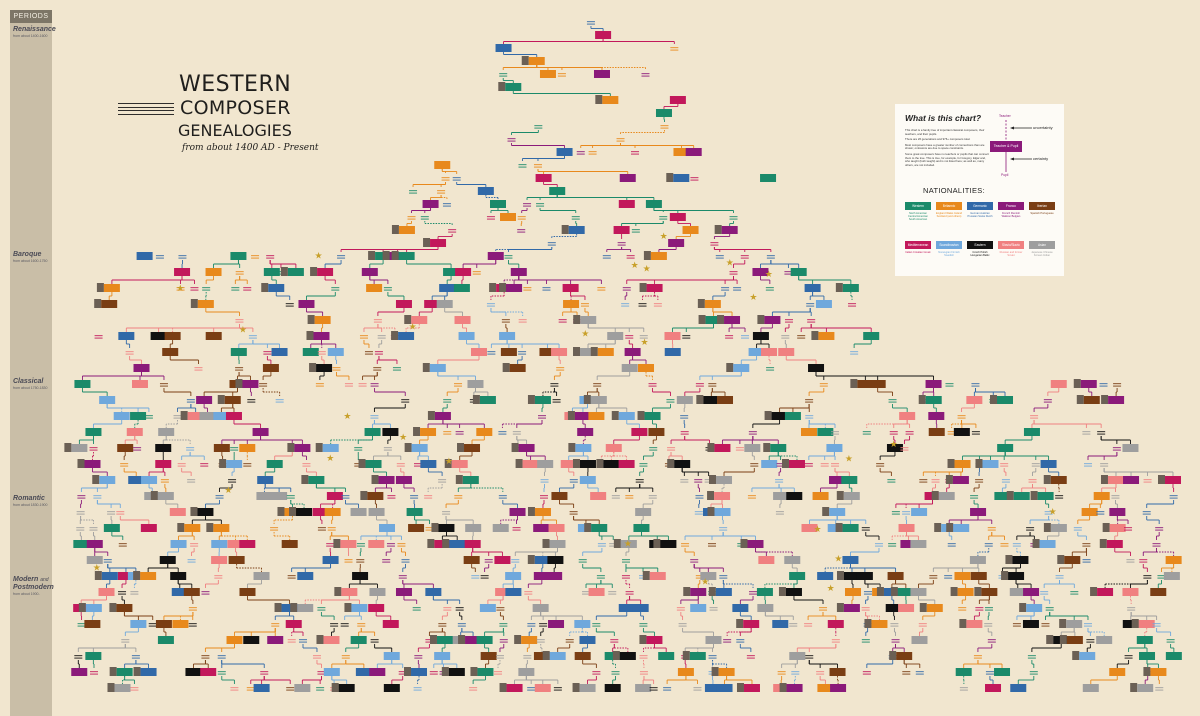  What do you see at coordinates (1042, 245) in the screenshot?
I see `nationality-swatch: Asian` at bounding box center [1042, 245].